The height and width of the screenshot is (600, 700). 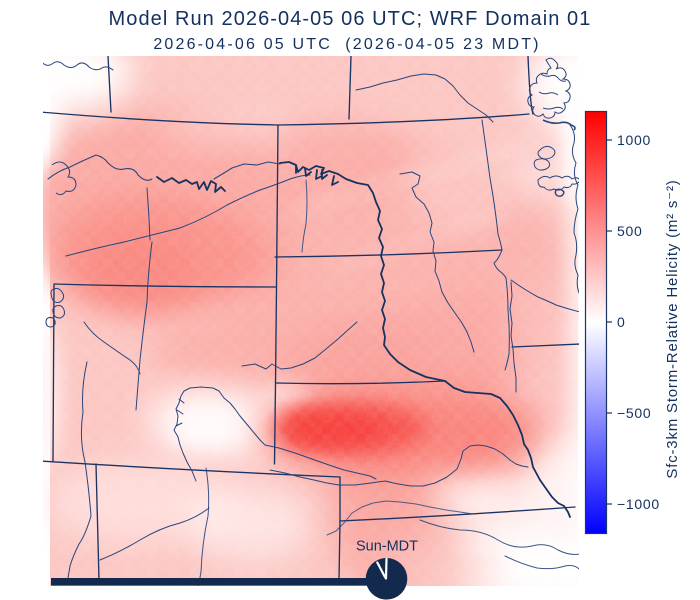 What do you see at coordinates (672, 328) in the screenshot?
I see `svg-text:Sfc-3km Storm-Relative Helicit: Sfc-3km Storm-Relative Helicity (m² s⁻²)` at bounding box center [672, 328].